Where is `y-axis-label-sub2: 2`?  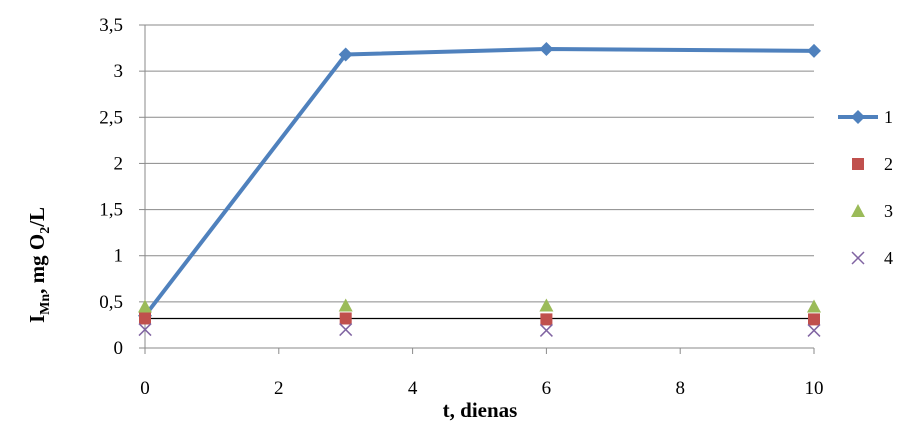
y-axis-label-sub2: 2 is located at coordinates (45, 230).